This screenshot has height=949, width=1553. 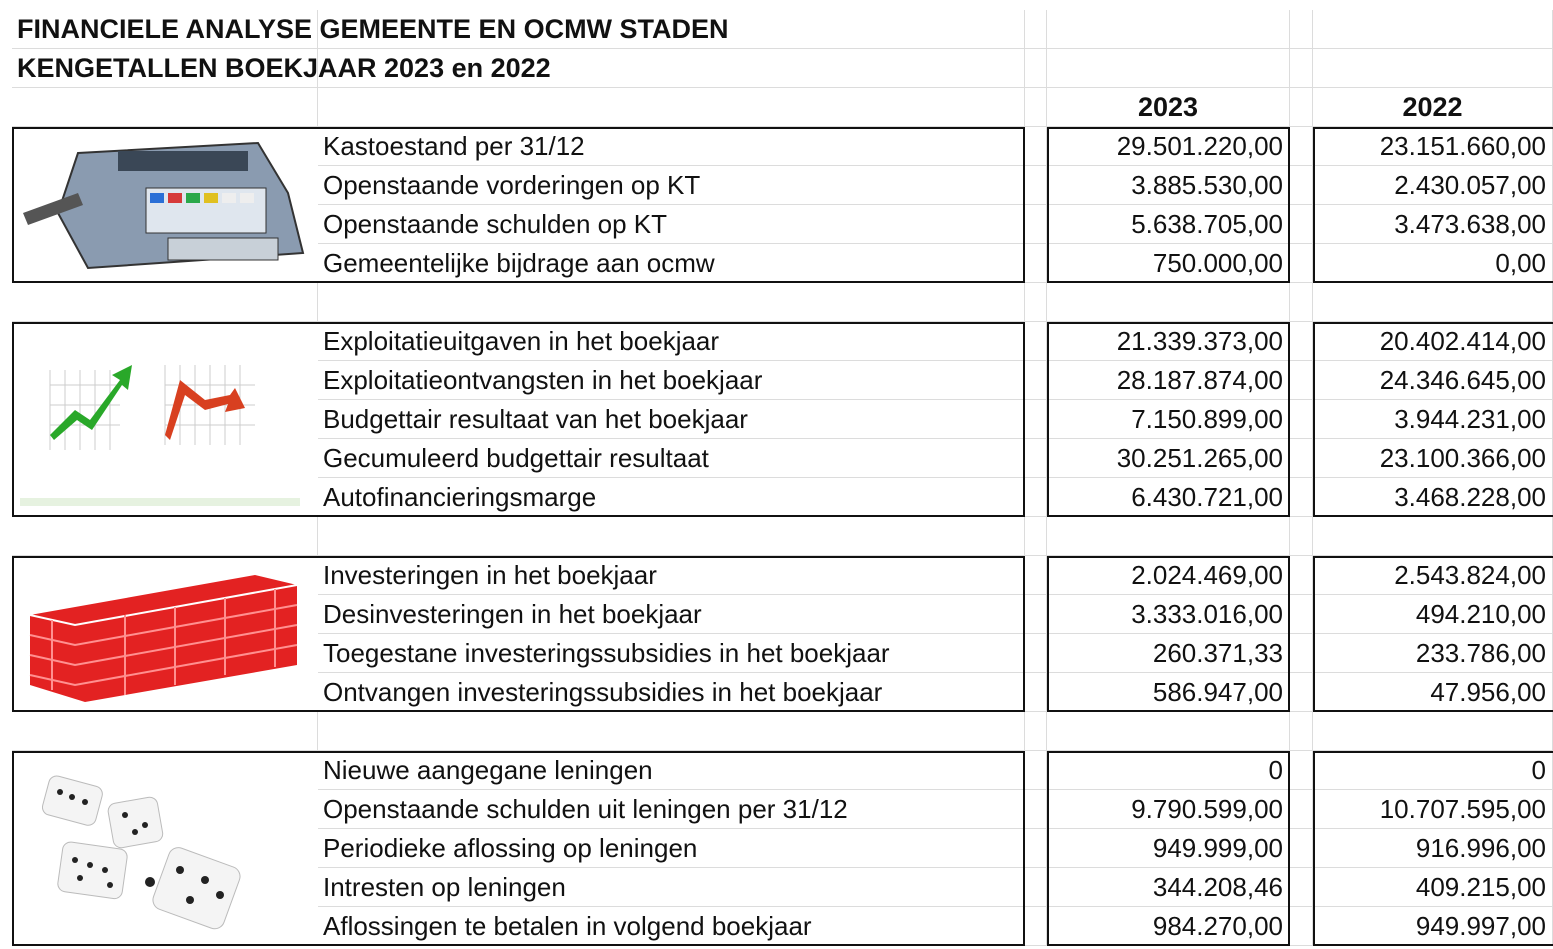 I want to click on brick-wall-icon, so click(x=163, y=638).